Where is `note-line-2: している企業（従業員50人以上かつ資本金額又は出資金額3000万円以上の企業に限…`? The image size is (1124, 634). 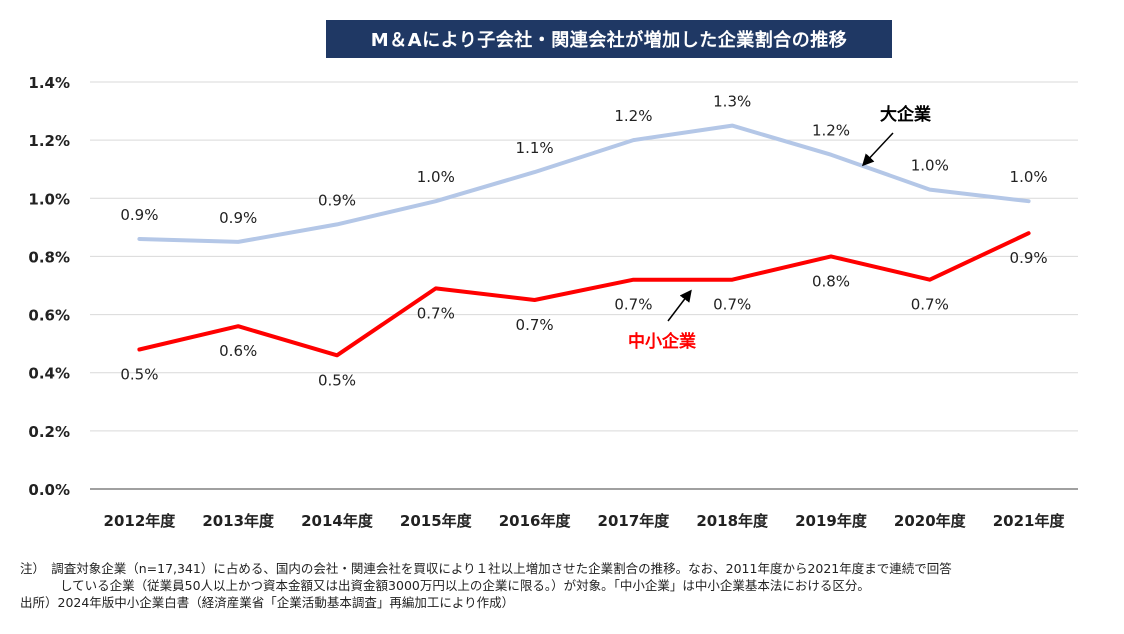
note-line-2: している企業（従業員50人以上かつ資本金額又は出資金額3000万円以上の企業に限… is located at coordinates (465, 585).